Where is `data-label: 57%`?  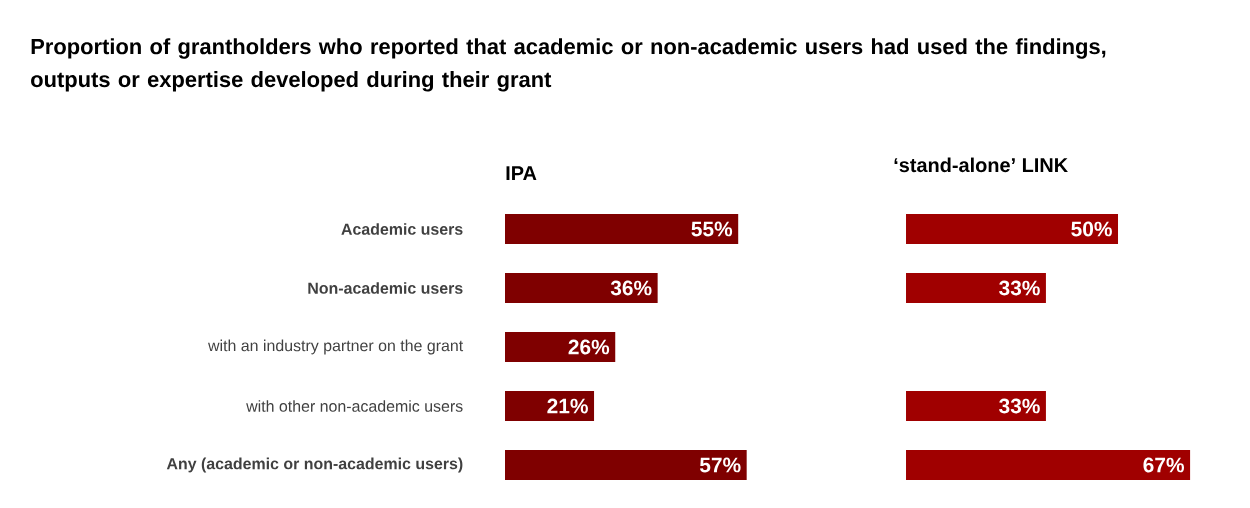 data-label: 57% is located at coordinates (720, 465).